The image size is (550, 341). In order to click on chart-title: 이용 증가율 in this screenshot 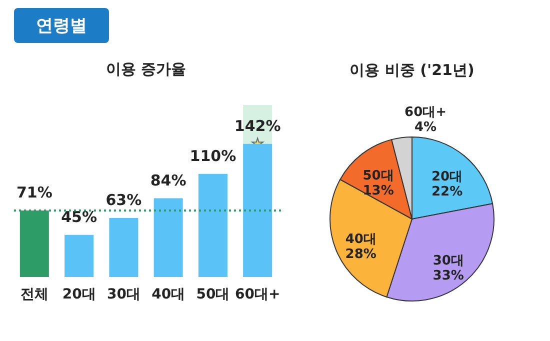, I will do `click(146, 69)`.